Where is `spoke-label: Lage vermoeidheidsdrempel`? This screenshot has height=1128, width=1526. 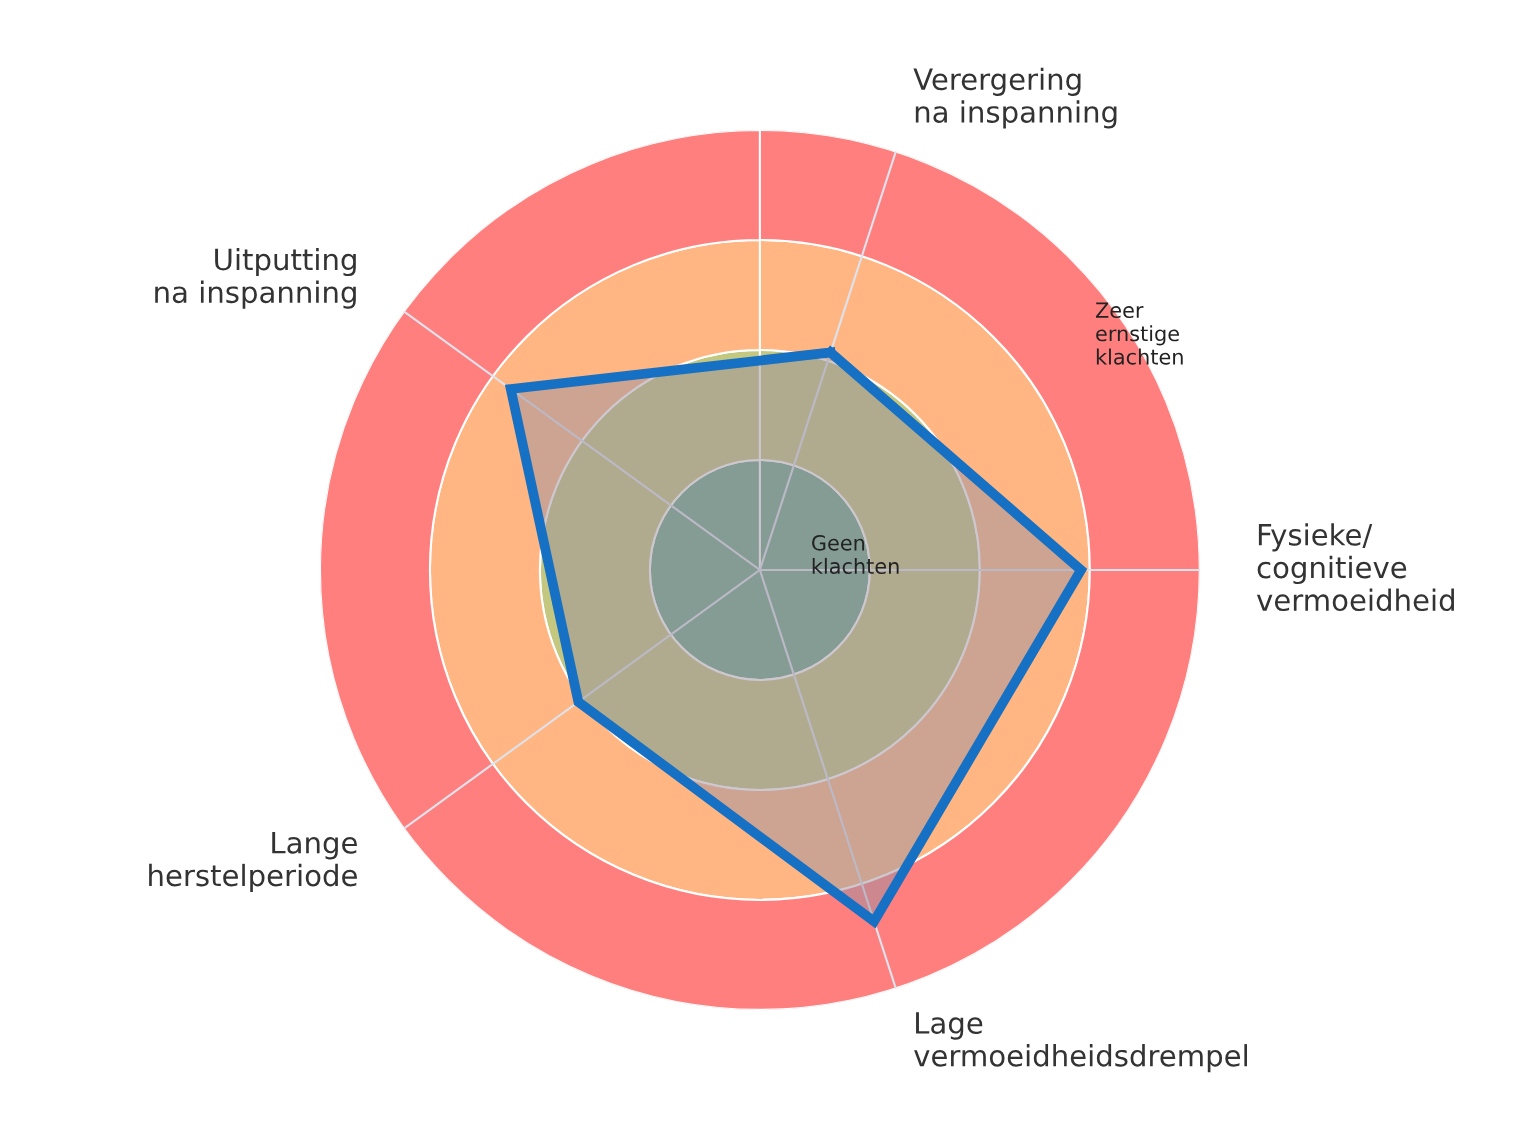
spoke-label: Lage vermoeidheidsdrempel is located at coordinates (1080, 1042).